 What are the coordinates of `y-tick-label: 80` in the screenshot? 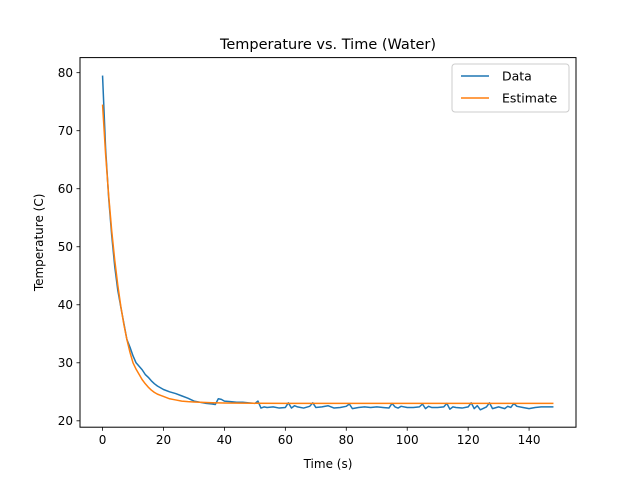 It's located at (65, 73).